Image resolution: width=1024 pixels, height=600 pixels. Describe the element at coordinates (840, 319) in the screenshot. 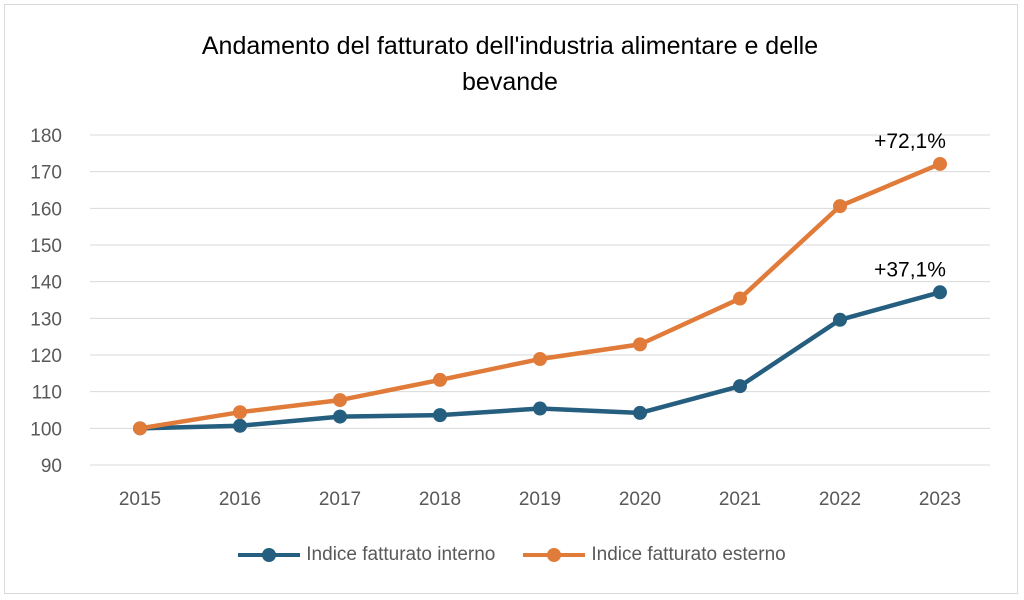

I see `data-point-interno-2022` at that location.